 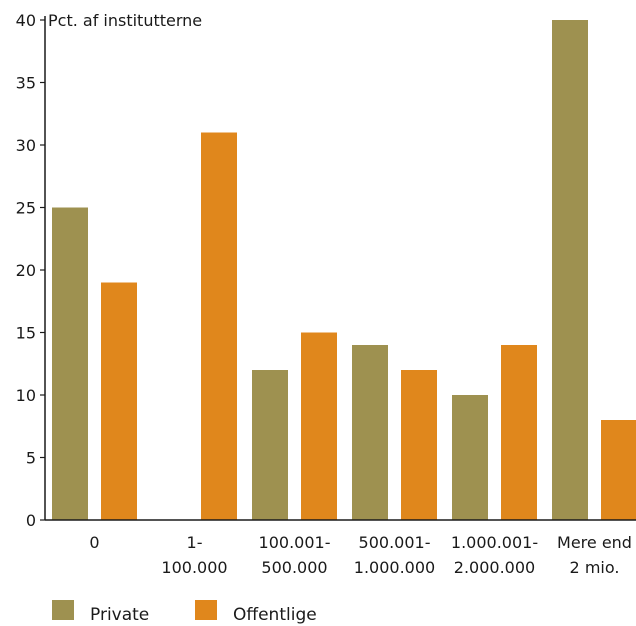 I want to click on x-tick-label: 0, so click(x=94, y=542).